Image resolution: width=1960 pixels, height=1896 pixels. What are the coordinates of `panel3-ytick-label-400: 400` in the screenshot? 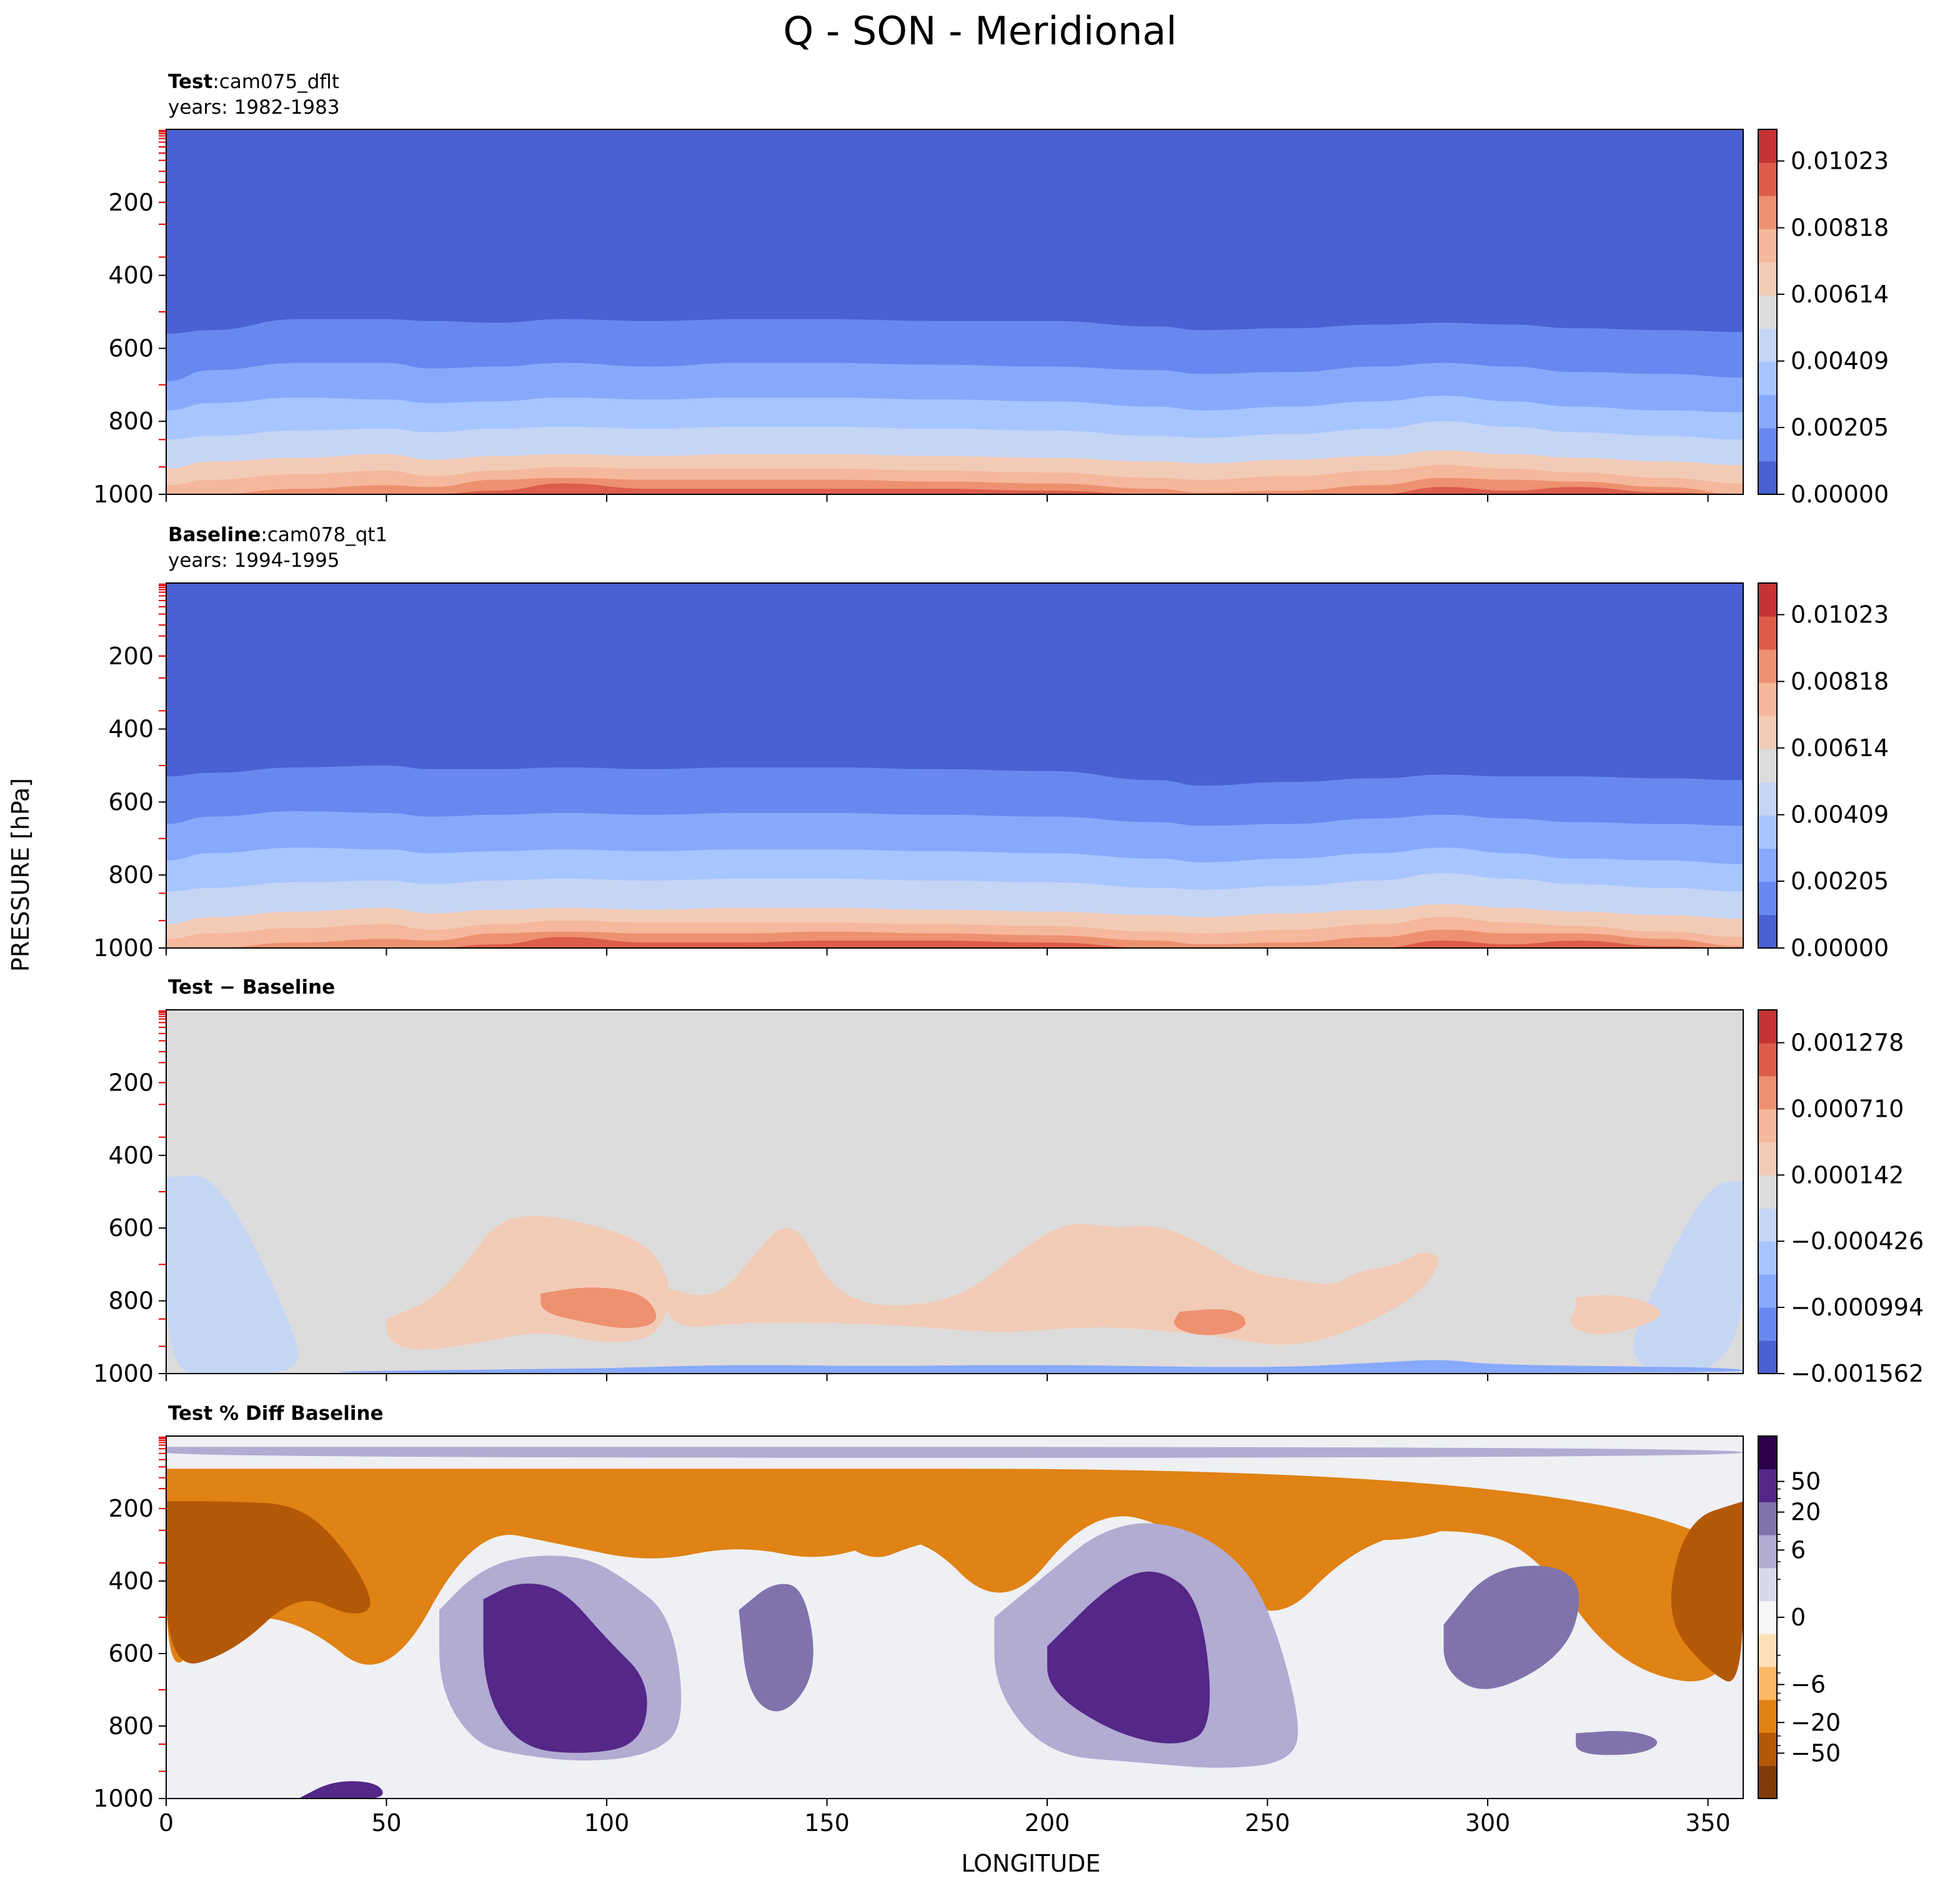 It's located at (131, 1581).